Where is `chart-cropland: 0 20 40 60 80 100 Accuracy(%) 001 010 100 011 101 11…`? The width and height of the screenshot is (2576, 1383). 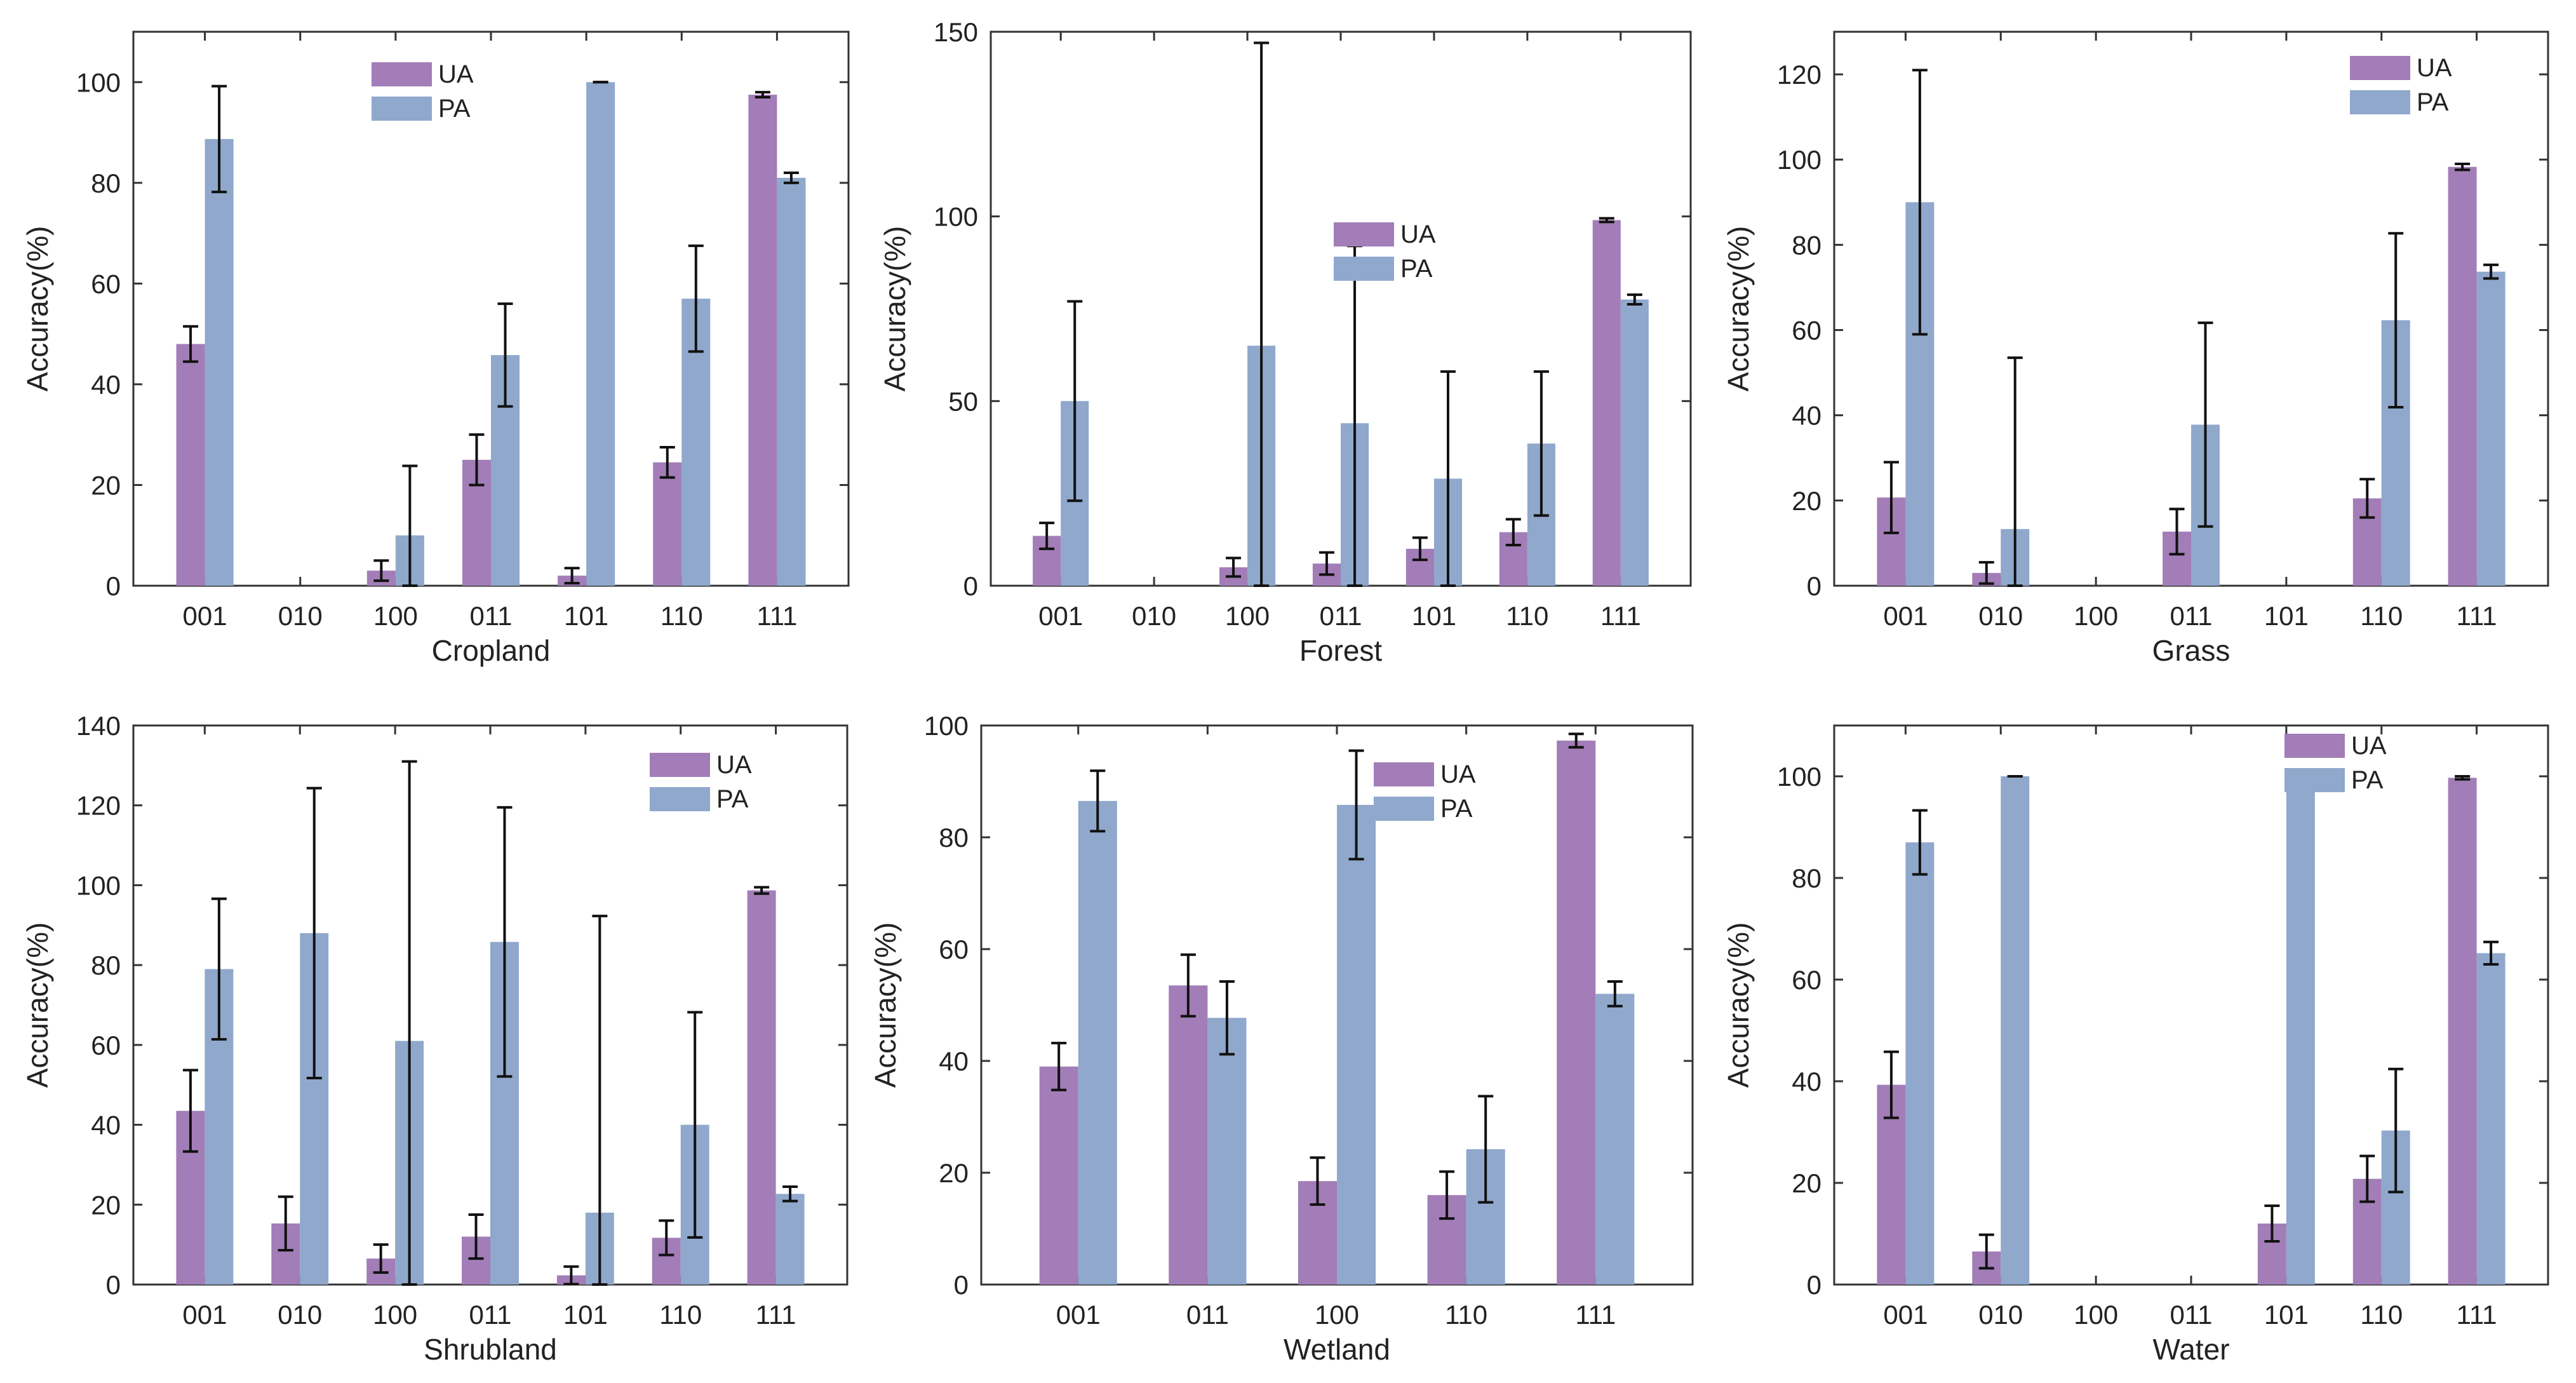
chart-cropland: 0 20 40 60 80 100 Accuracy(%) 001 010 100 011 101 11… is located at coordinates (435, 348).